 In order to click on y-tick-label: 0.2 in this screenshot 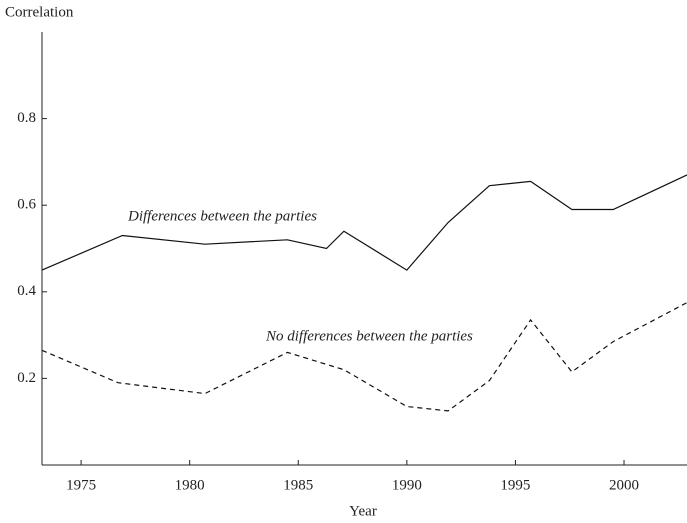, I will do `click(26, 378)`.